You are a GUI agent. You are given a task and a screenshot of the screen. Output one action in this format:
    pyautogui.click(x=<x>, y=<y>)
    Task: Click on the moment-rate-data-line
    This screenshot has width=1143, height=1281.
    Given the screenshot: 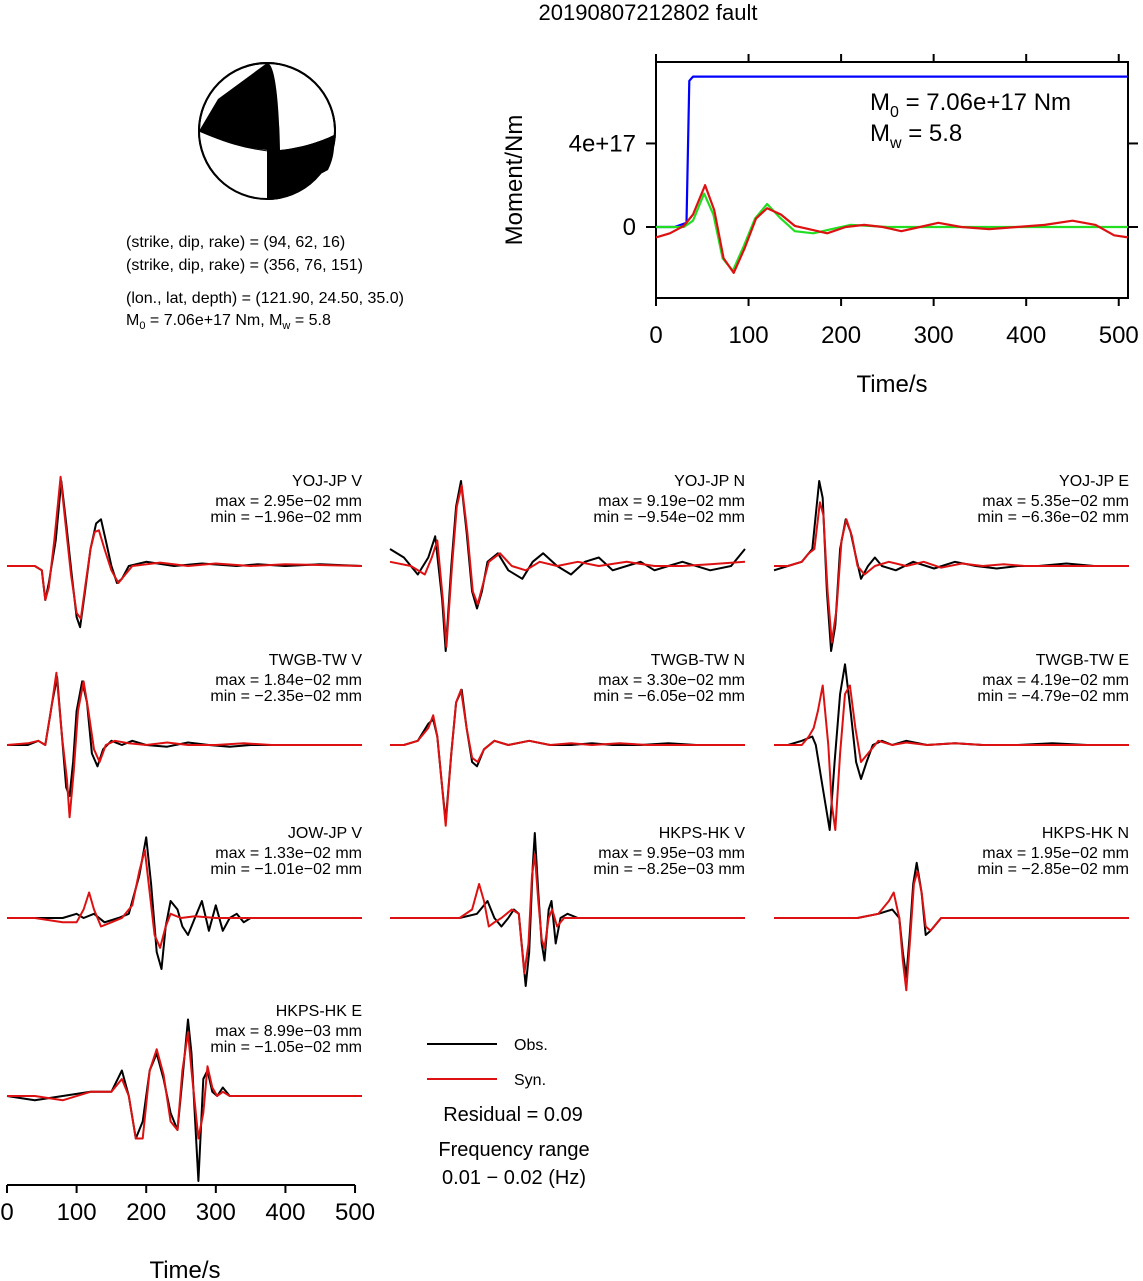 What is the action you would take?
    pyautogui.click(x=892, y=229)
    